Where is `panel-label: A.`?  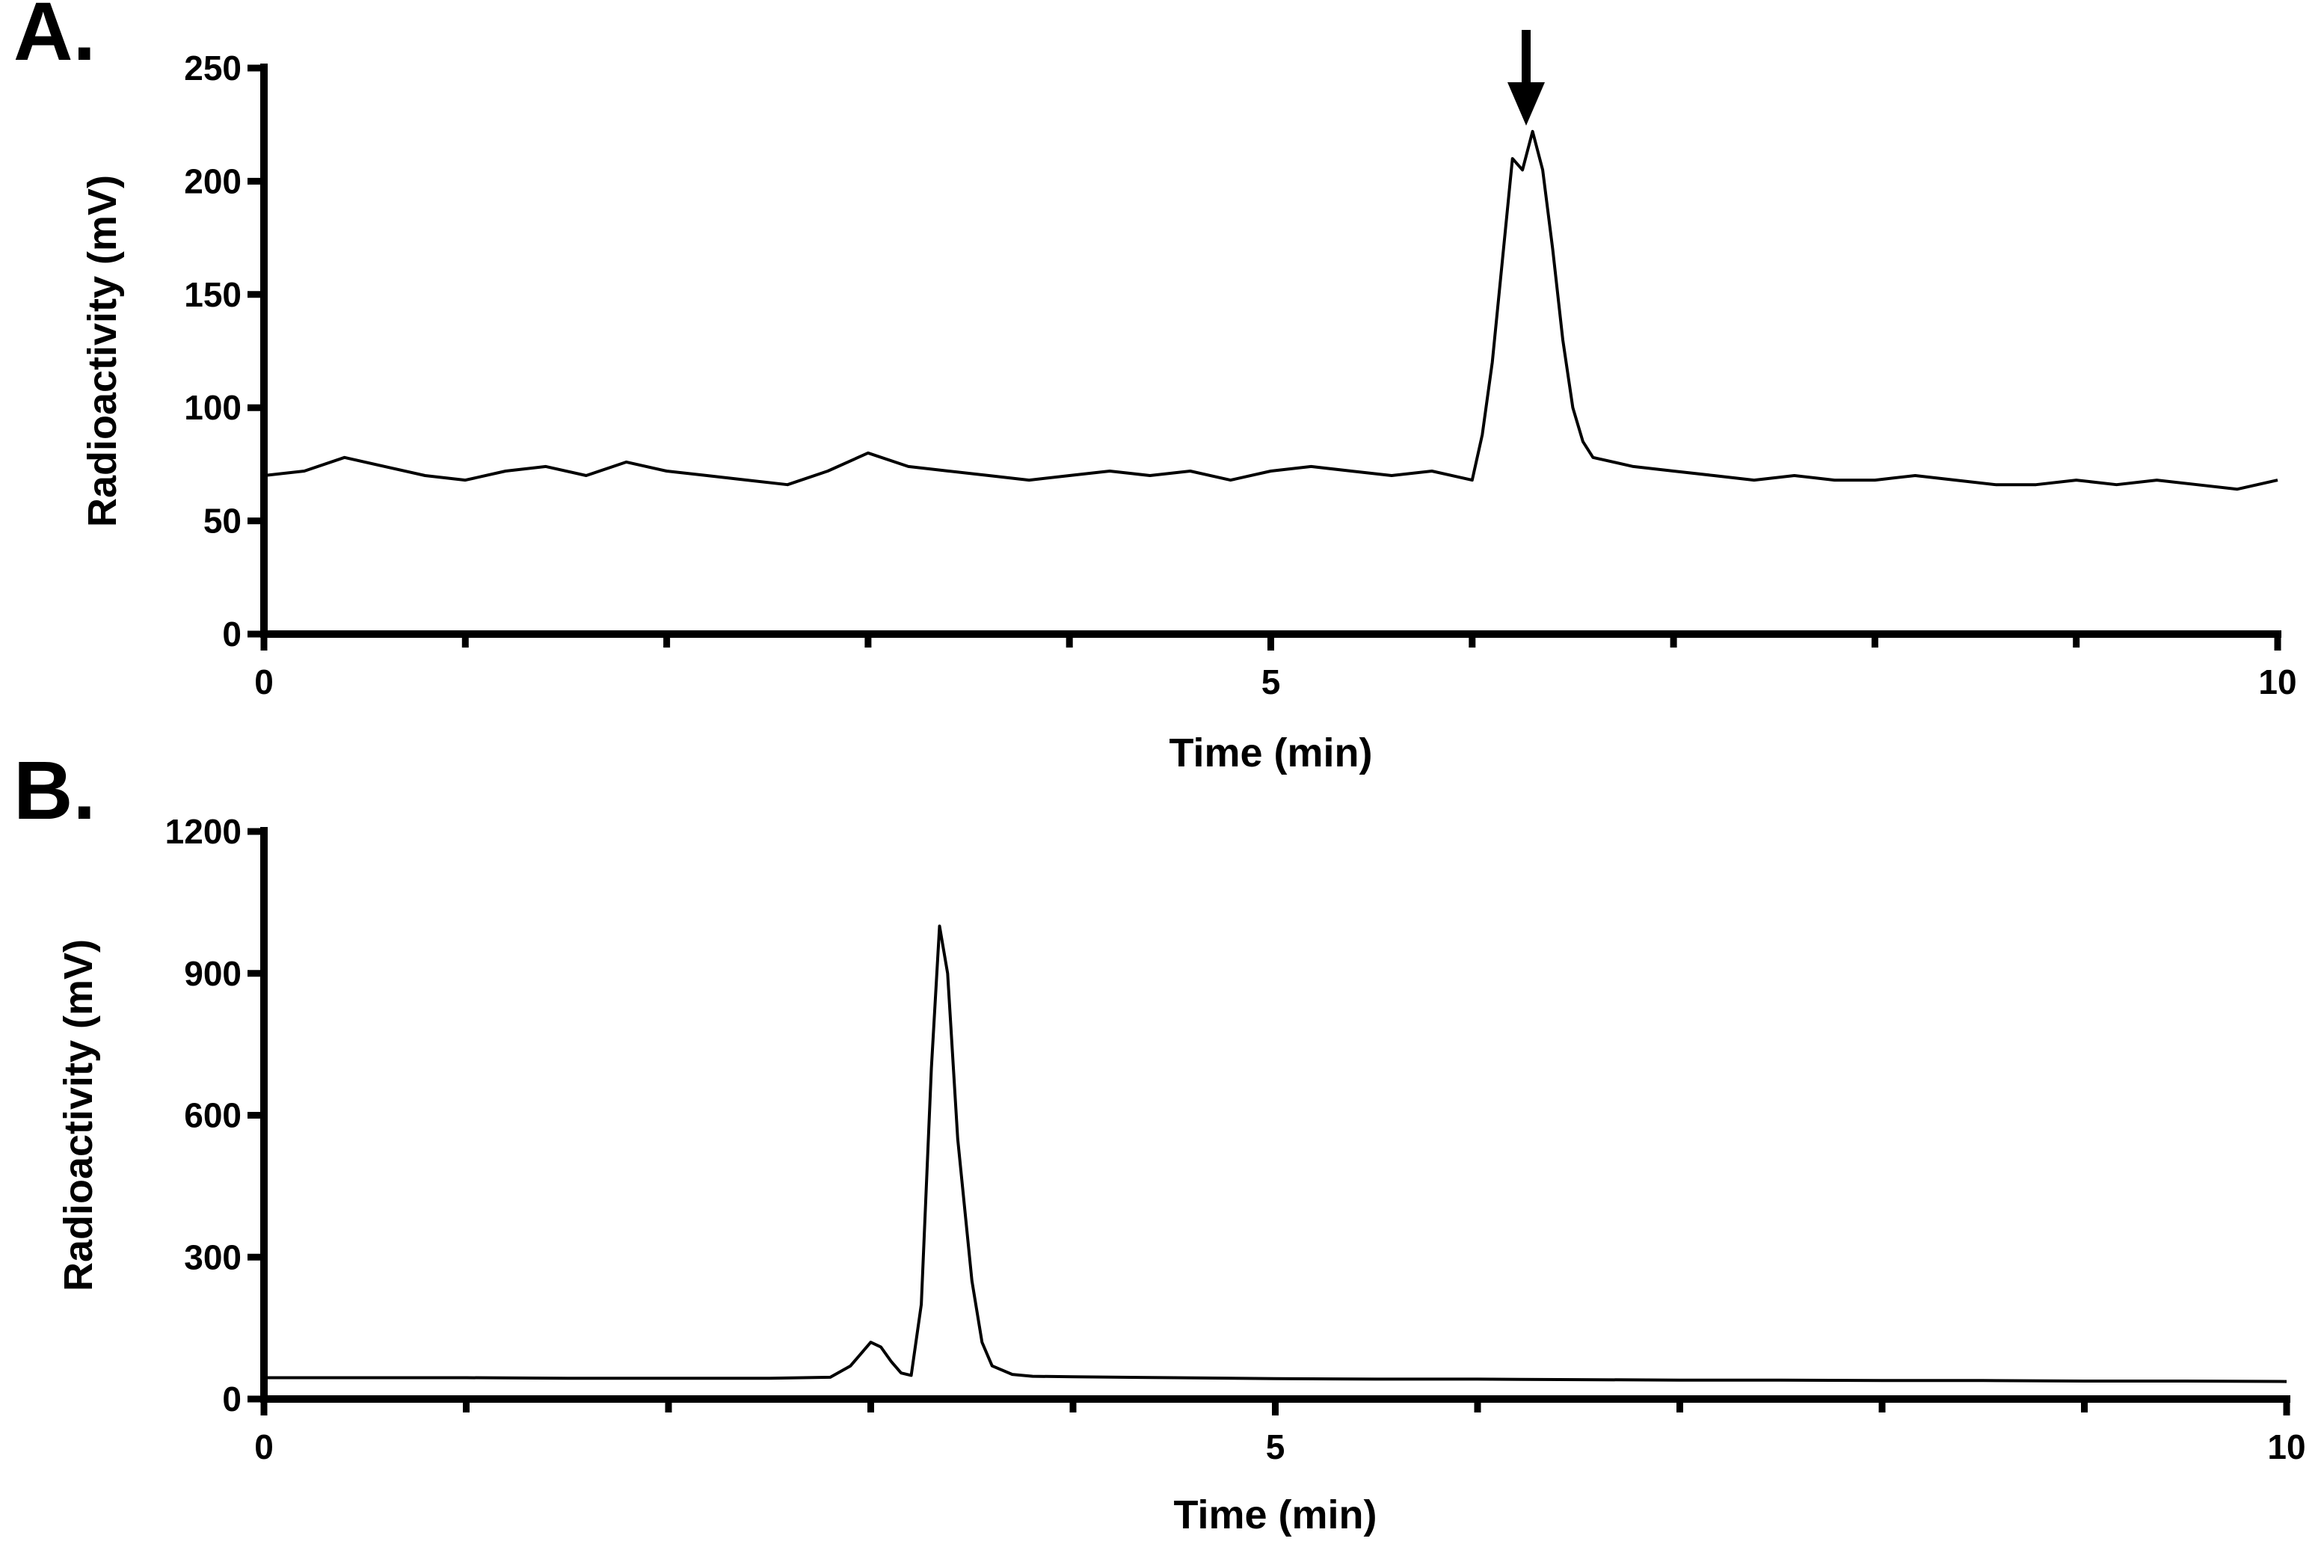 panel-label: A. is located at coordinates (55, 39).